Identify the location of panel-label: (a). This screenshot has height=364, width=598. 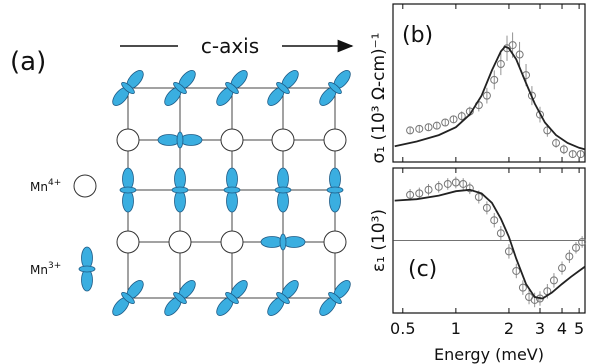
(28, 62).